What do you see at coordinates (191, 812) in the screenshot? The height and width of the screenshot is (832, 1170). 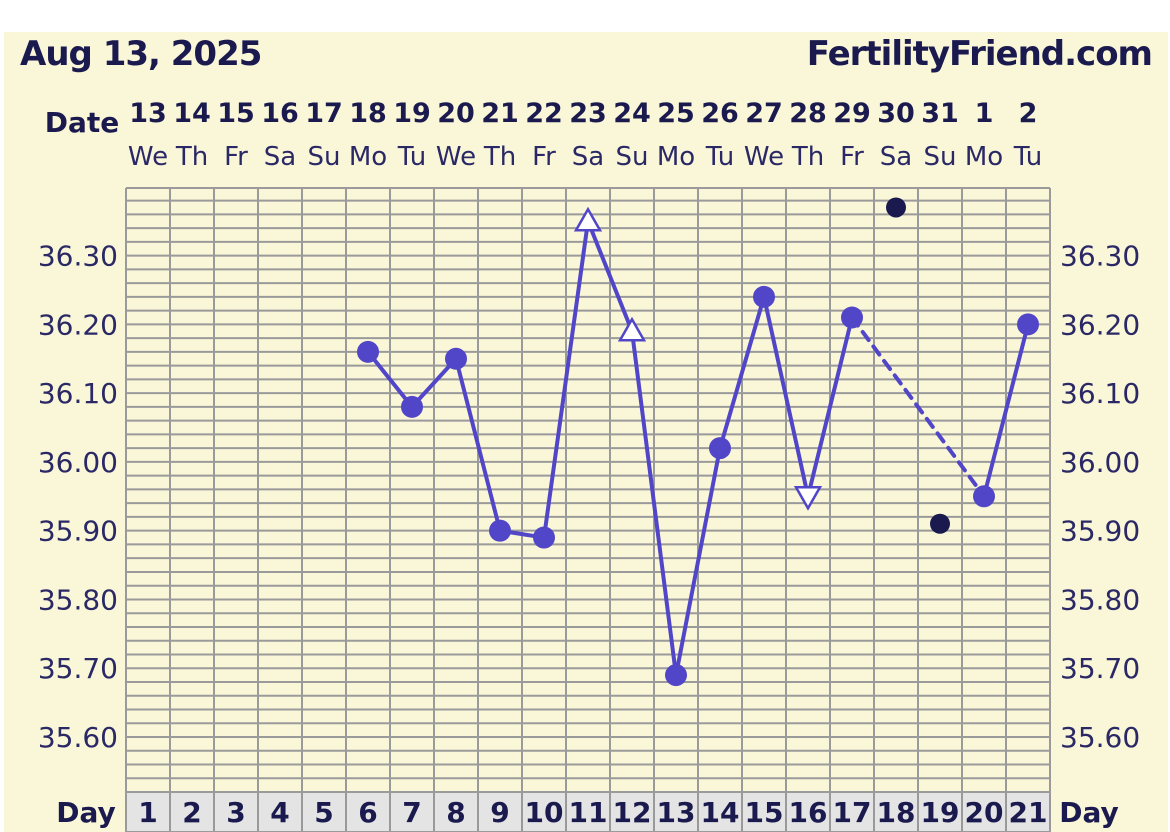 I see `cycle-day-label: 2` at bounding box center [191, 812].